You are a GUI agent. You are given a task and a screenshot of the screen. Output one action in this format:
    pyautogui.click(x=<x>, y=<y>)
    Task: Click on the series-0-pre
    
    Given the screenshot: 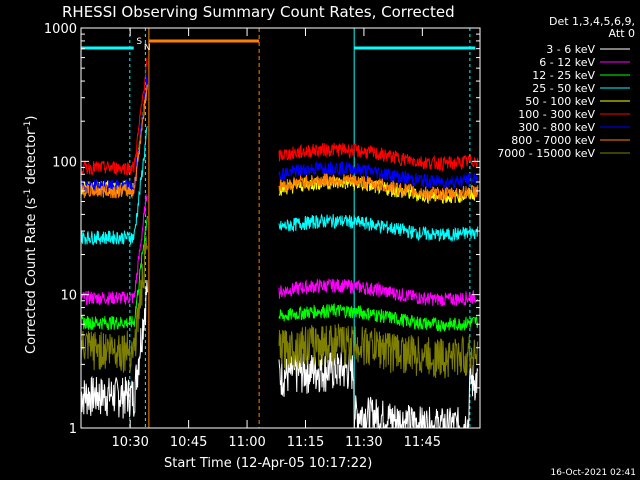 What is the action you would take?
    pyautogui.click(x=114, y=349)
    